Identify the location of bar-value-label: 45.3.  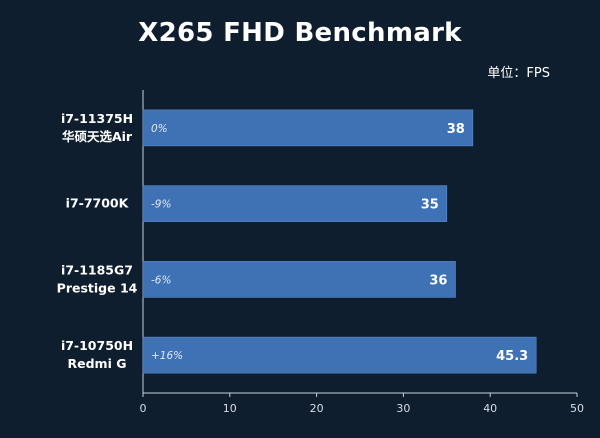
(512, 356).